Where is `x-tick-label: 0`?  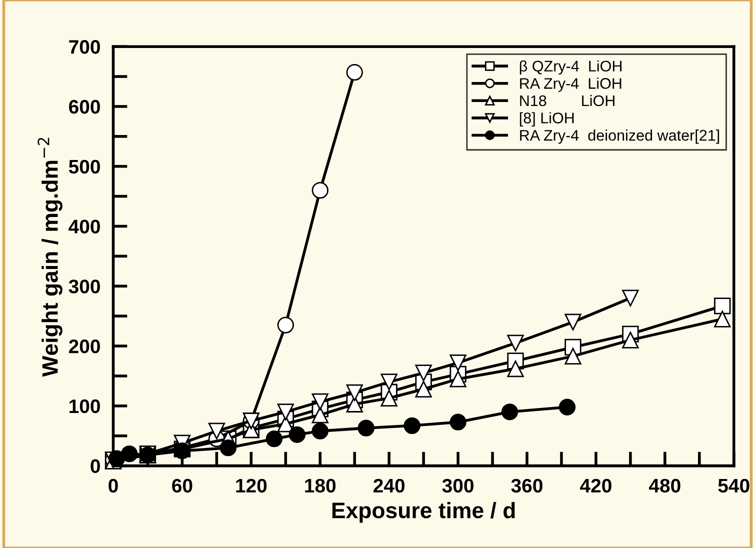
x-tick-label: 0 is located at coordinates (113, 485).